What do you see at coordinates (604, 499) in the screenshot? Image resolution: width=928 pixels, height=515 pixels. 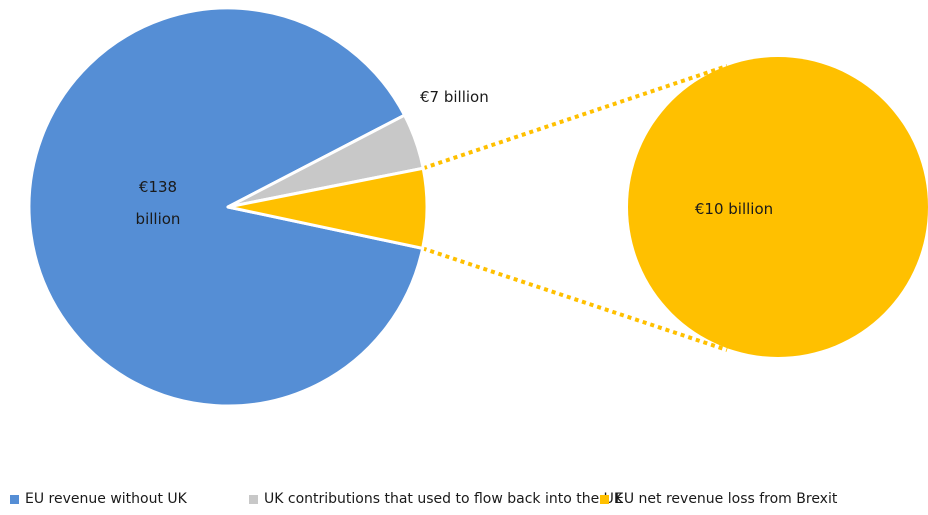 I see `legend-swatch-eu-net-loss` at bounding box center [604, 499].